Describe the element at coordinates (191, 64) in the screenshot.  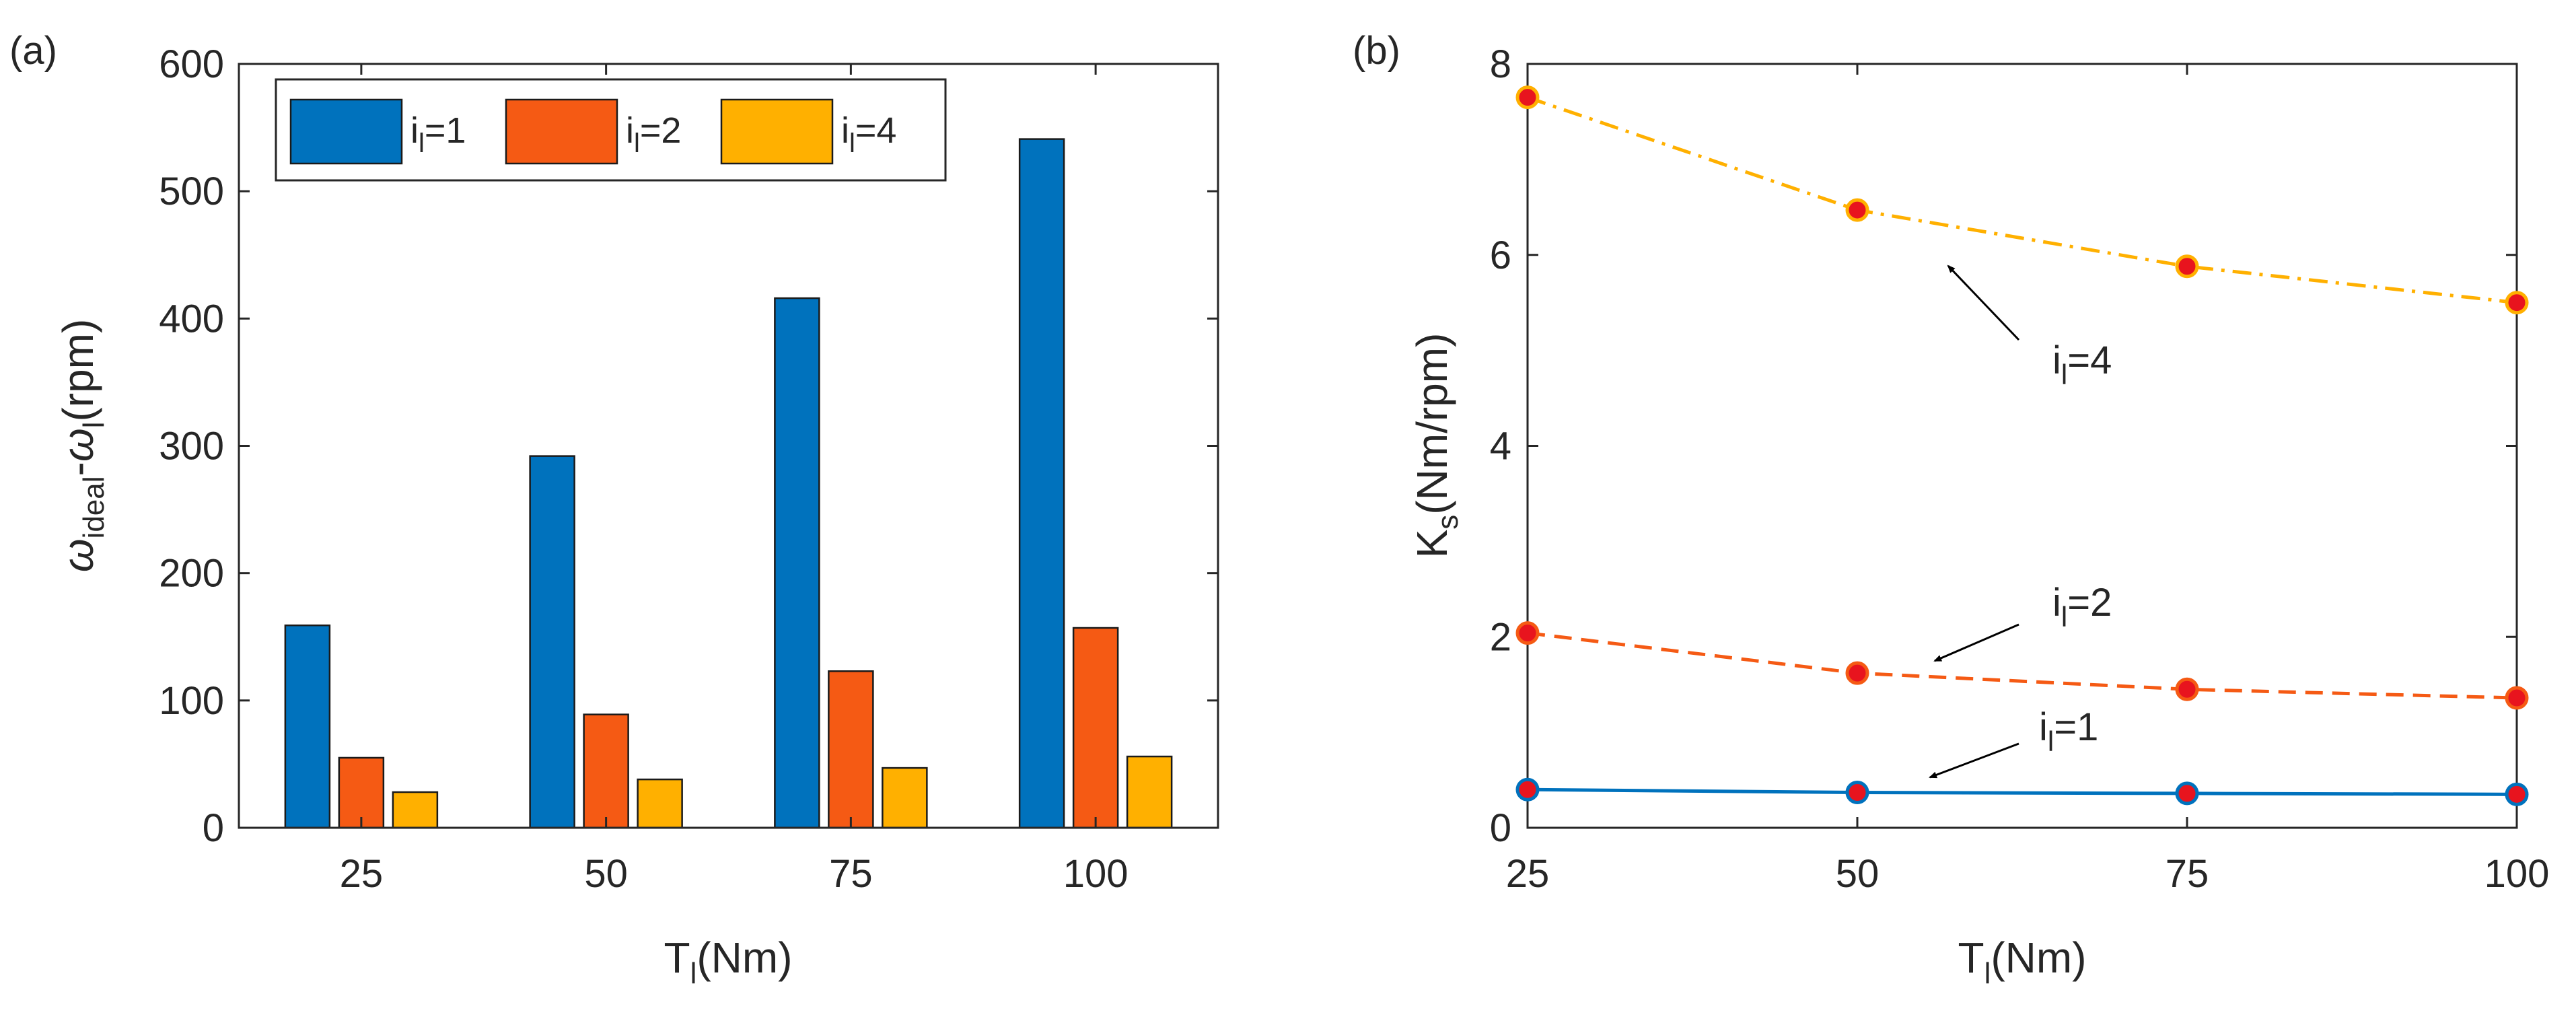
I see `y-tick-label: 600` at that location.